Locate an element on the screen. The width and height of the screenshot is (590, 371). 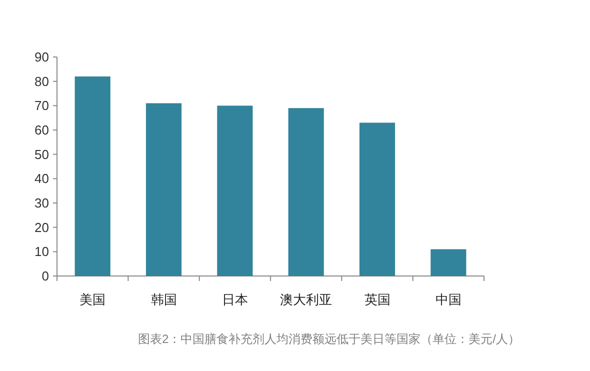
text: 图表2：中国膳食补充剂人均消费额远低于美日等国家（单位：美元/人） is located at coordinates (329, 339).